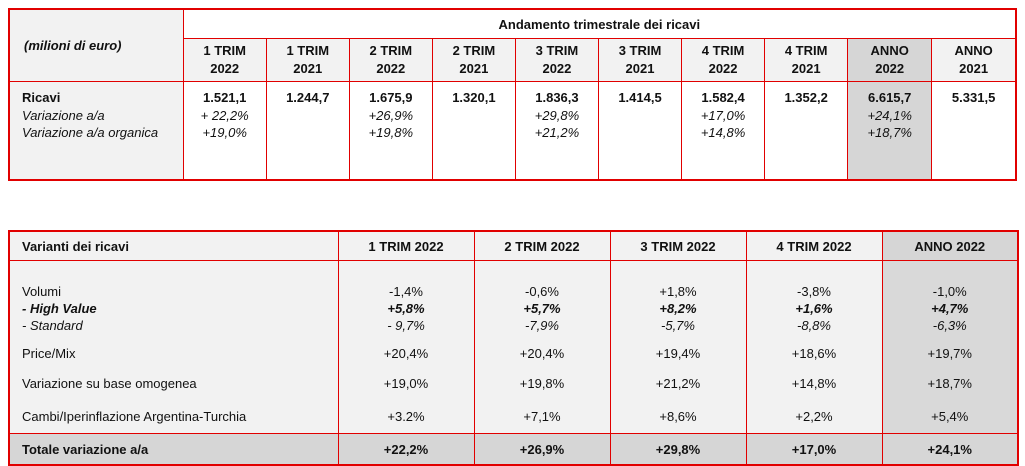 The height and width of the screenshot is (466, 1025). I want to click on values-4trim-2022: 1.582,4 +17,0% +14,8%, so click(723, 131).